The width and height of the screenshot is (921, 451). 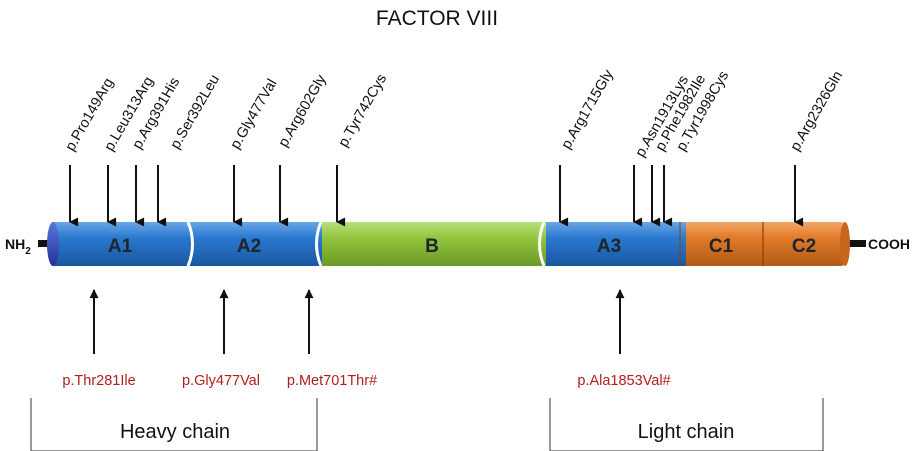 What do you see at coordinates (762, 244) in the screenshot?
I see `domain-c-region` at bounding box center [762, 244].